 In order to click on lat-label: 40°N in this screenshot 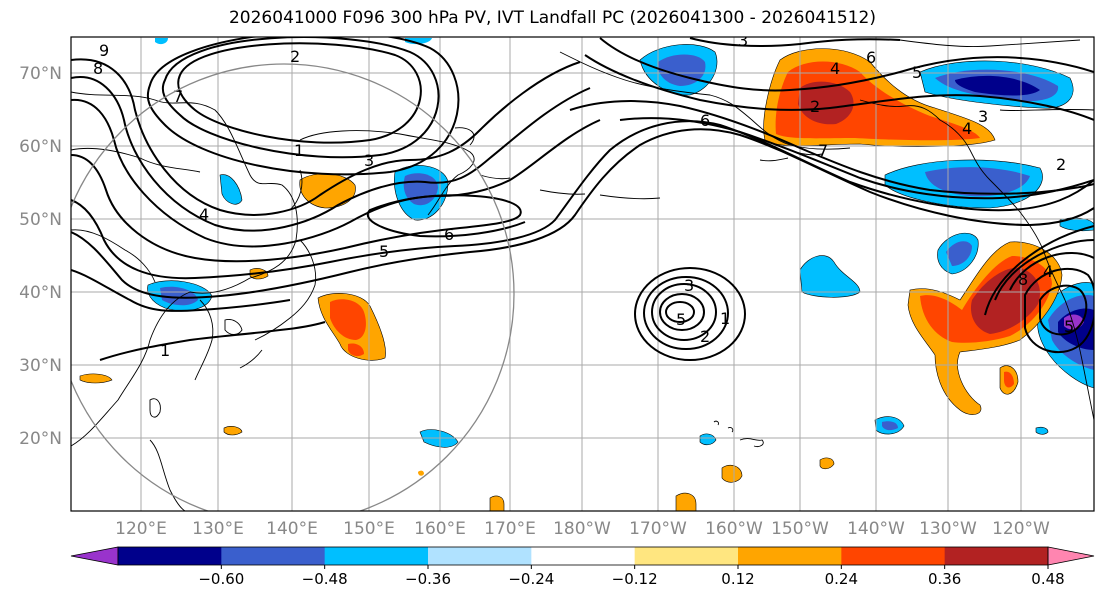, I will do `click(40, 293)`.